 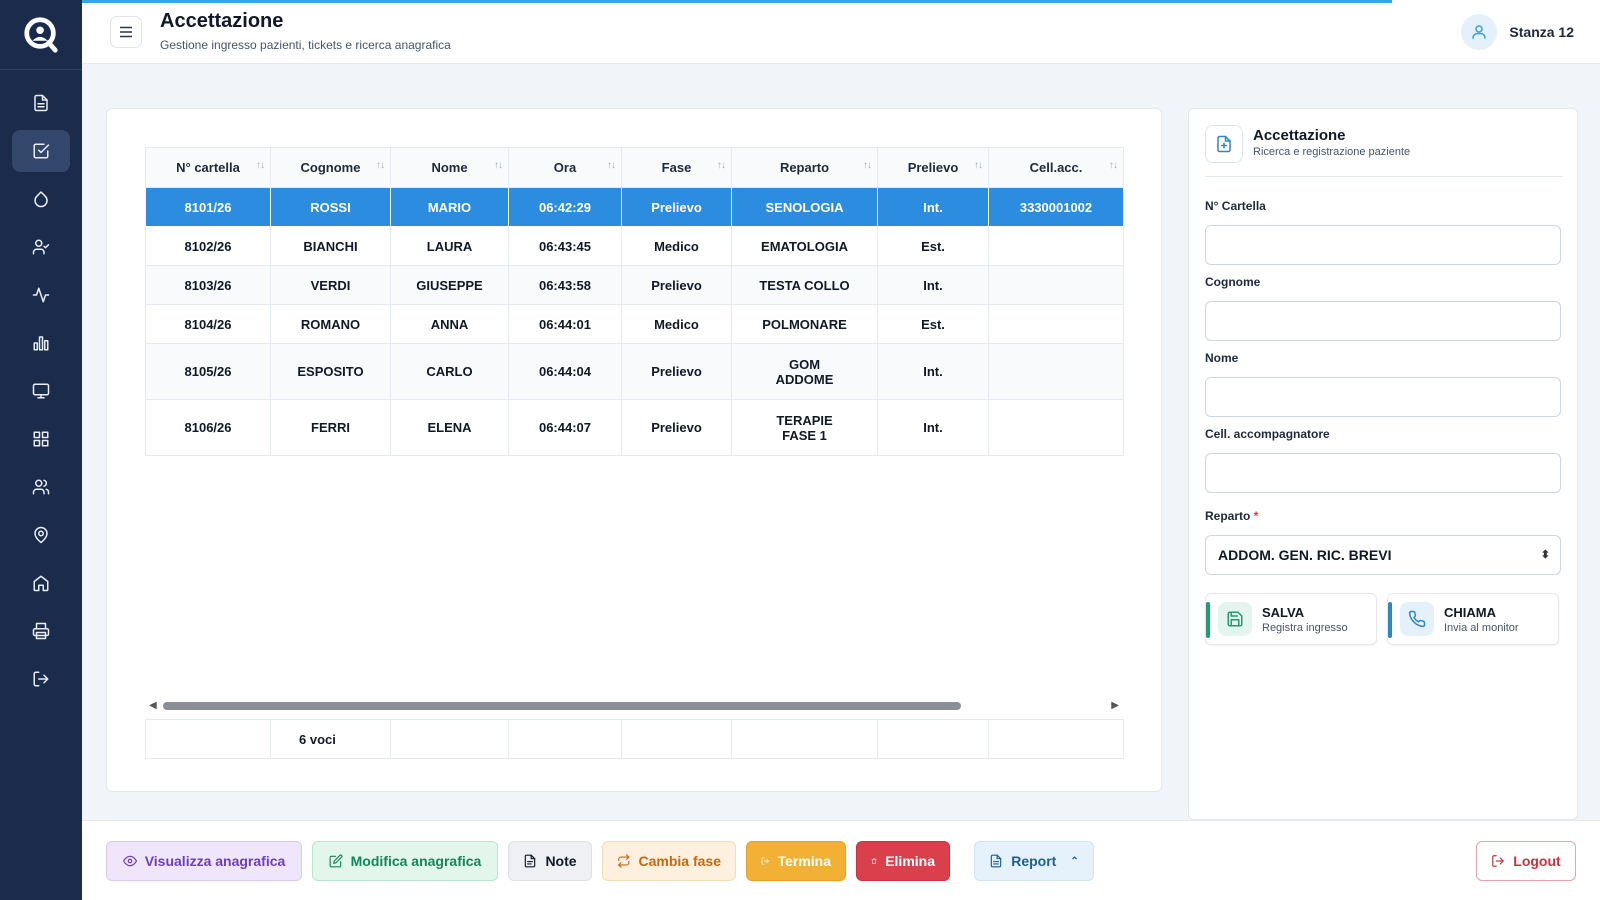 What do you see at coordinates (550, 861) in the screenshot?
I see `notes-button: Note` at bounding box center [550, 861].